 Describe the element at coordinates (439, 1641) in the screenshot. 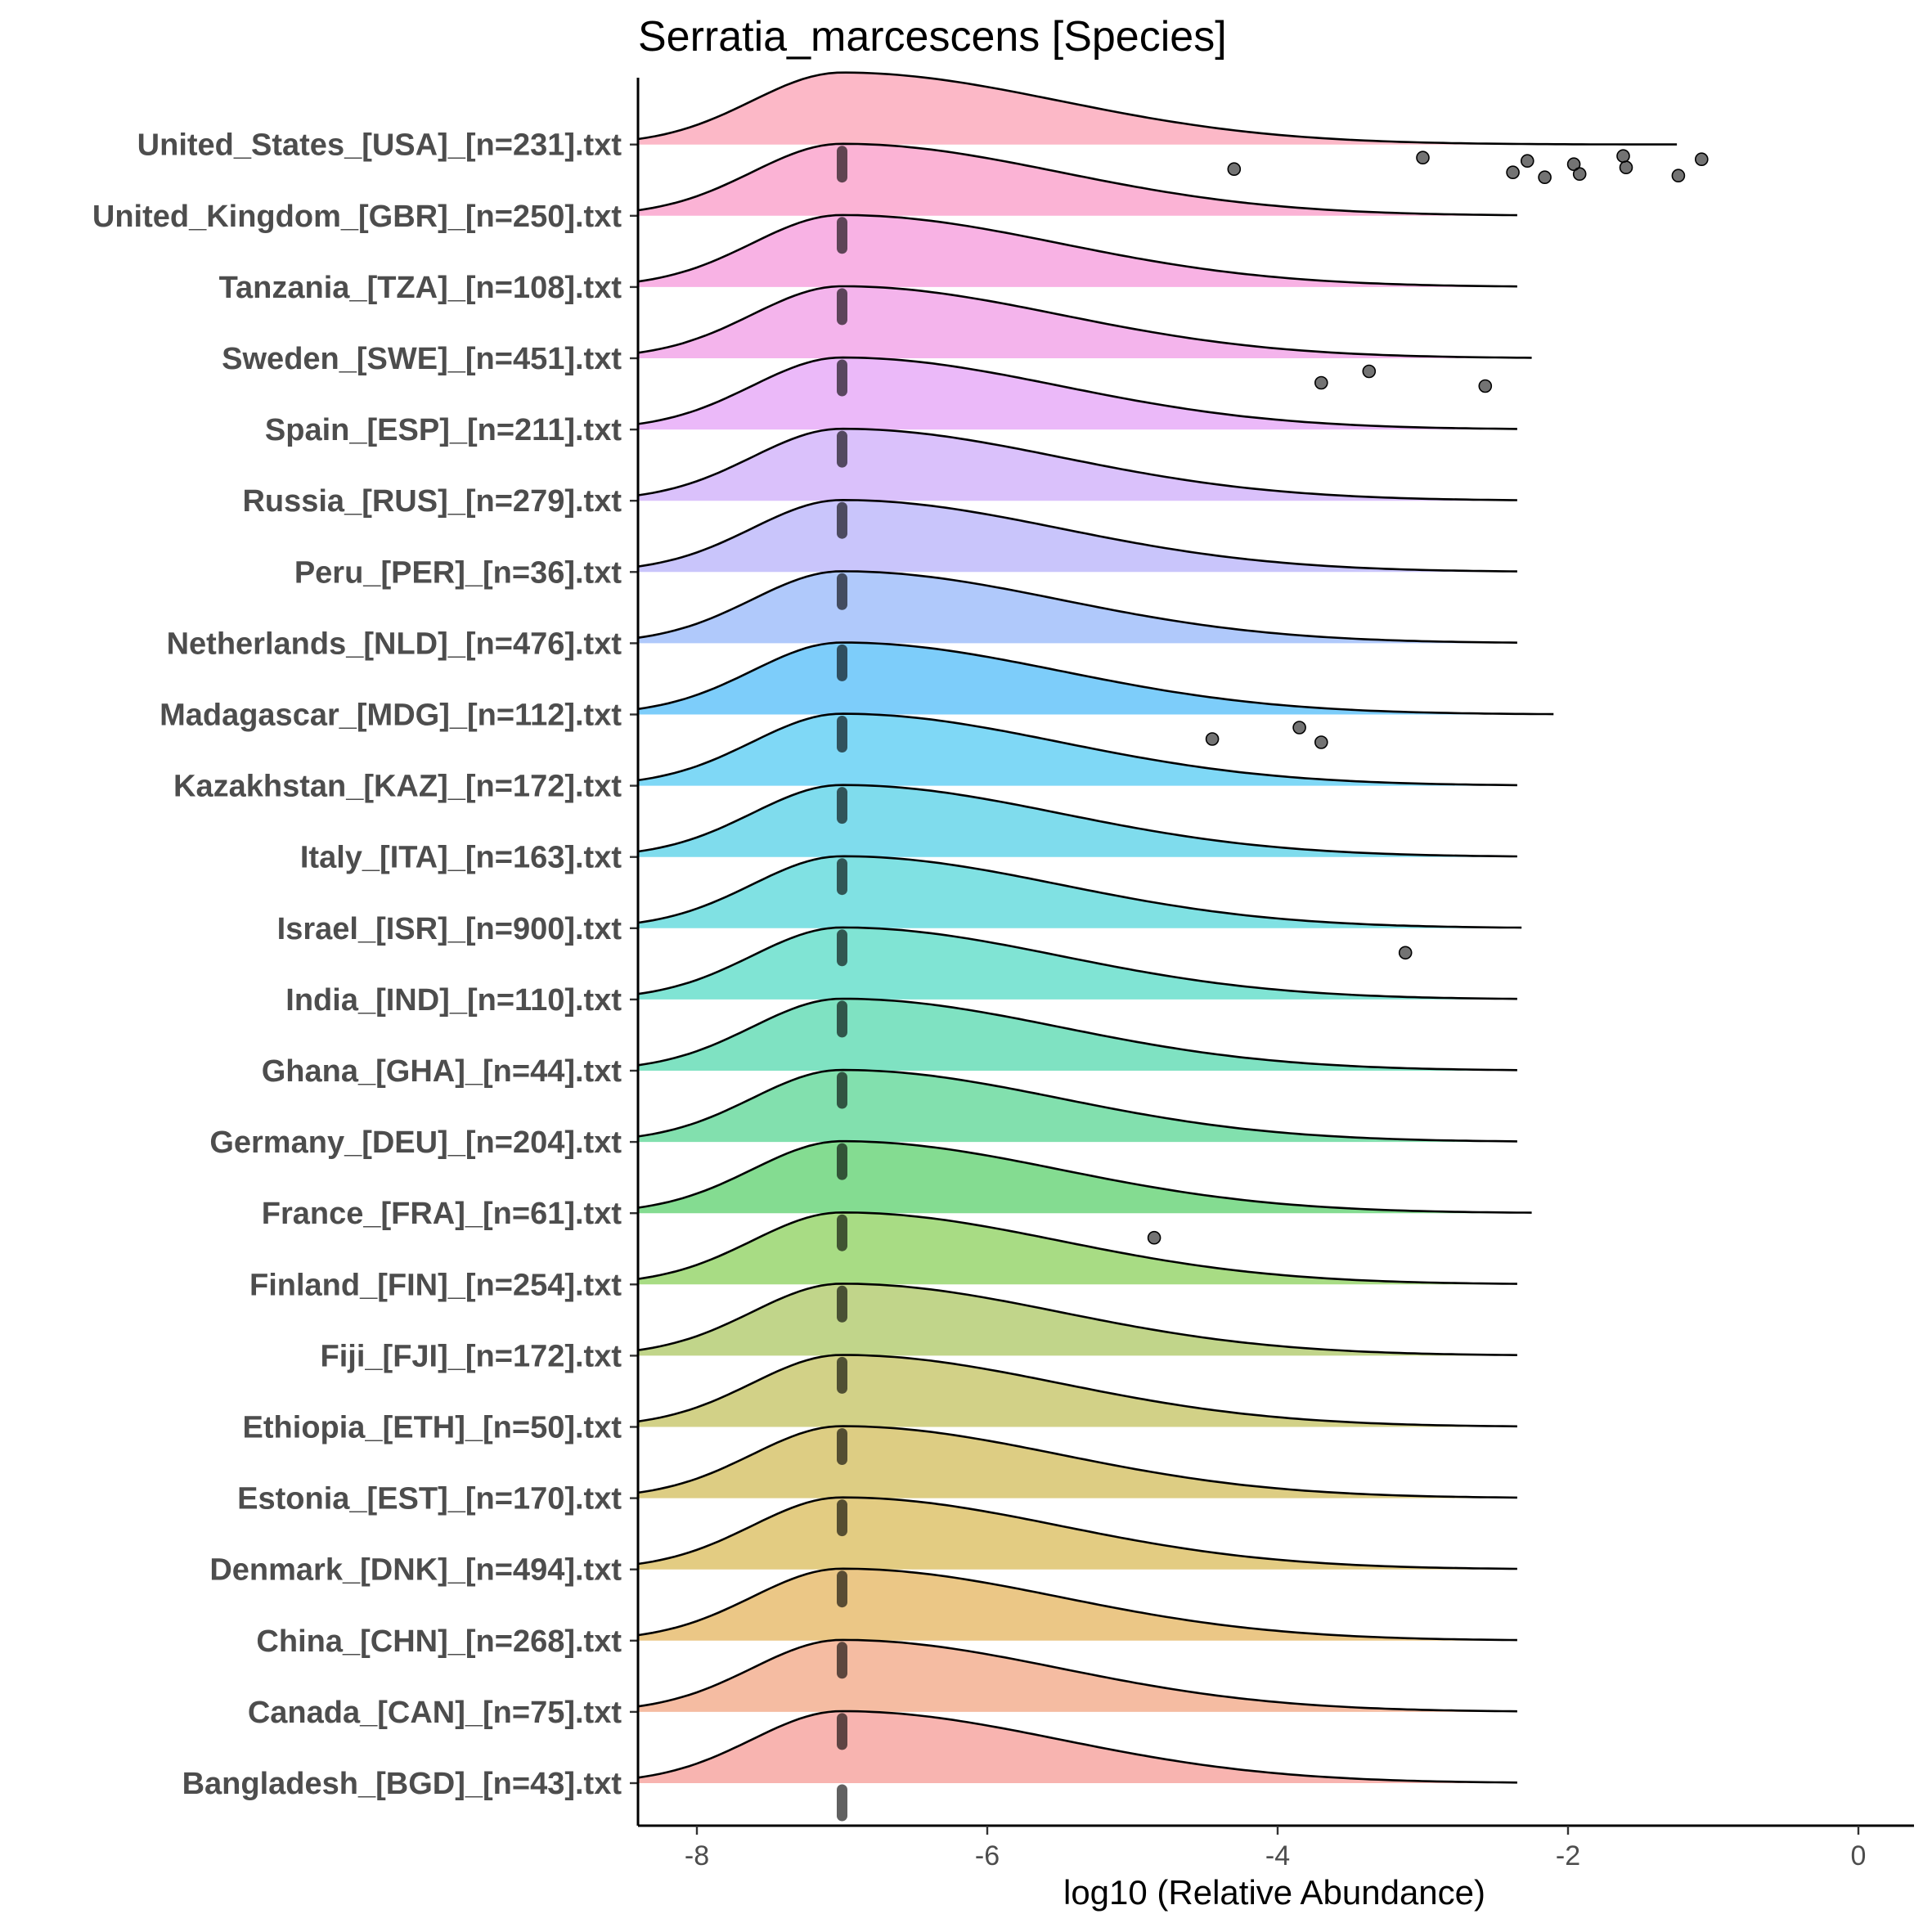

I see `y-tick-label: China_[CHN]_[n=268].txt` at that location.